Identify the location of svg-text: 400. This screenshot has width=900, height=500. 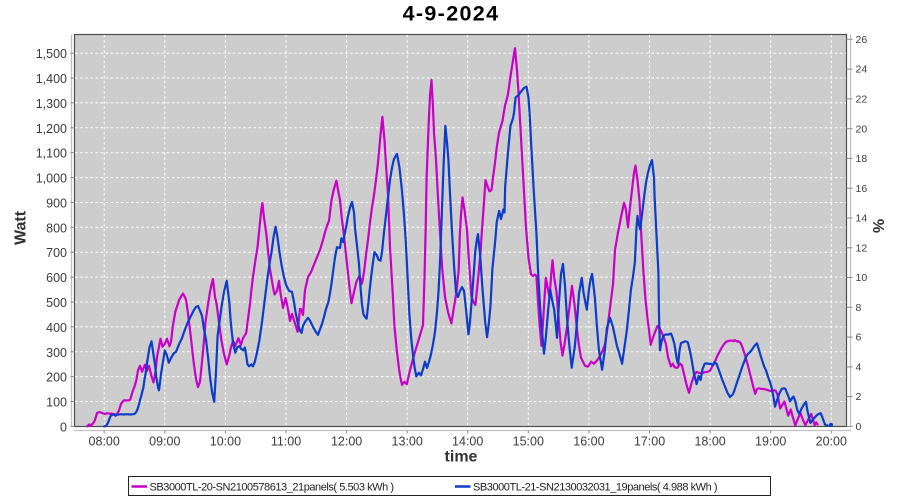
(56, 328).